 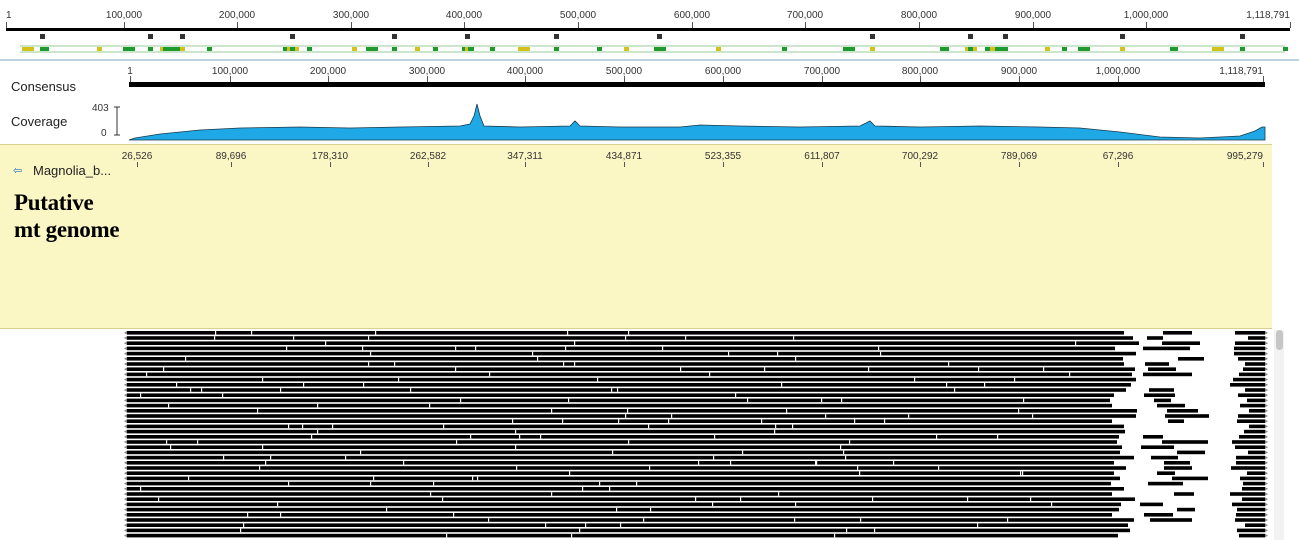 I want to click on scrollbar-thumb, so click(x=1279, y=340).